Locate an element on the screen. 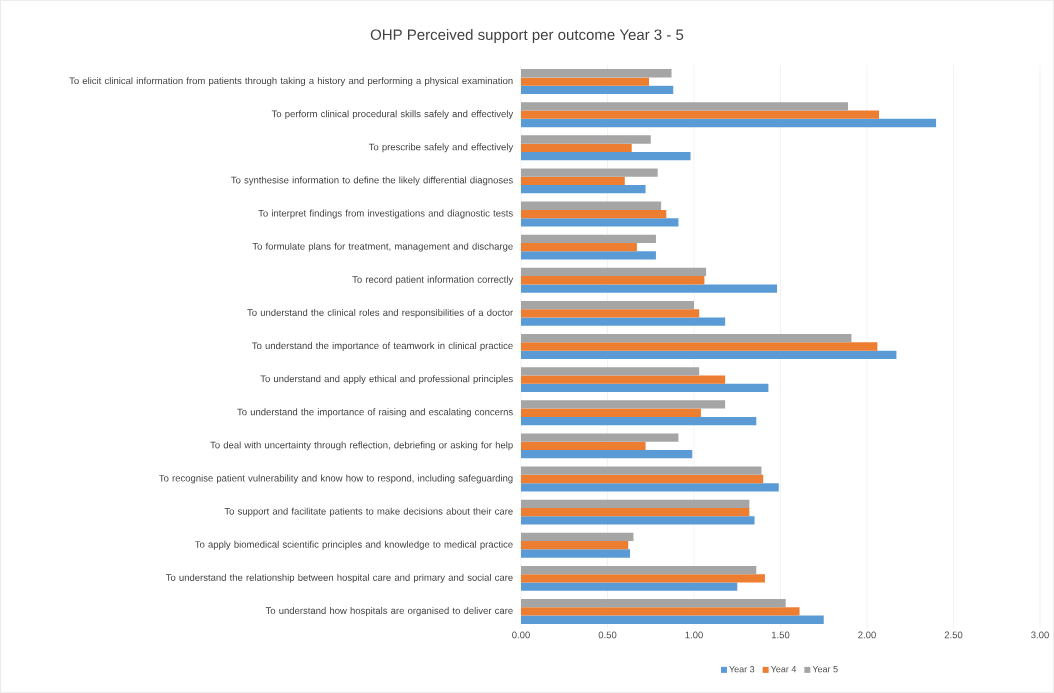 Image resolution: width=1054 pixels, height=693 pixels. y-tick-label: To understand and apply ethical and professional principles is located at coordinates (386, 380).